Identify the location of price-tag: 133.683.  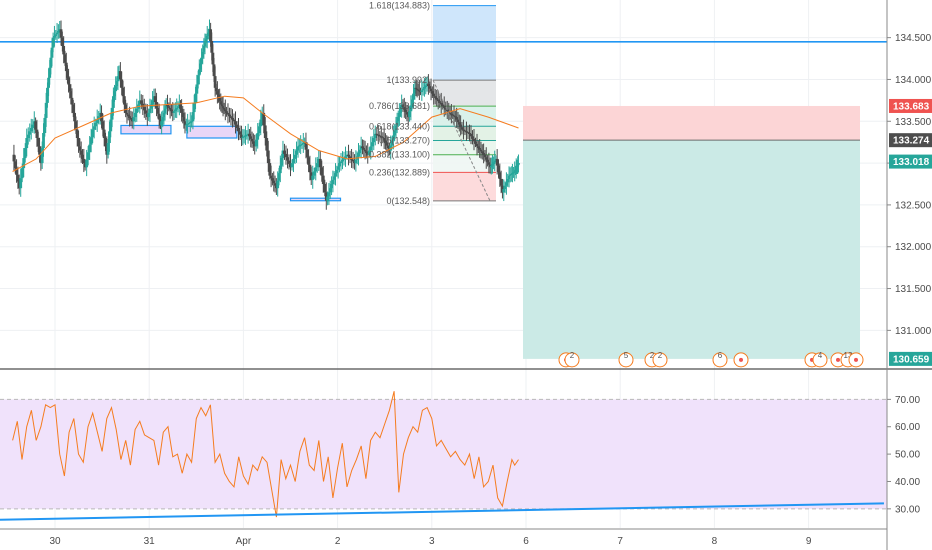
(910, 105).